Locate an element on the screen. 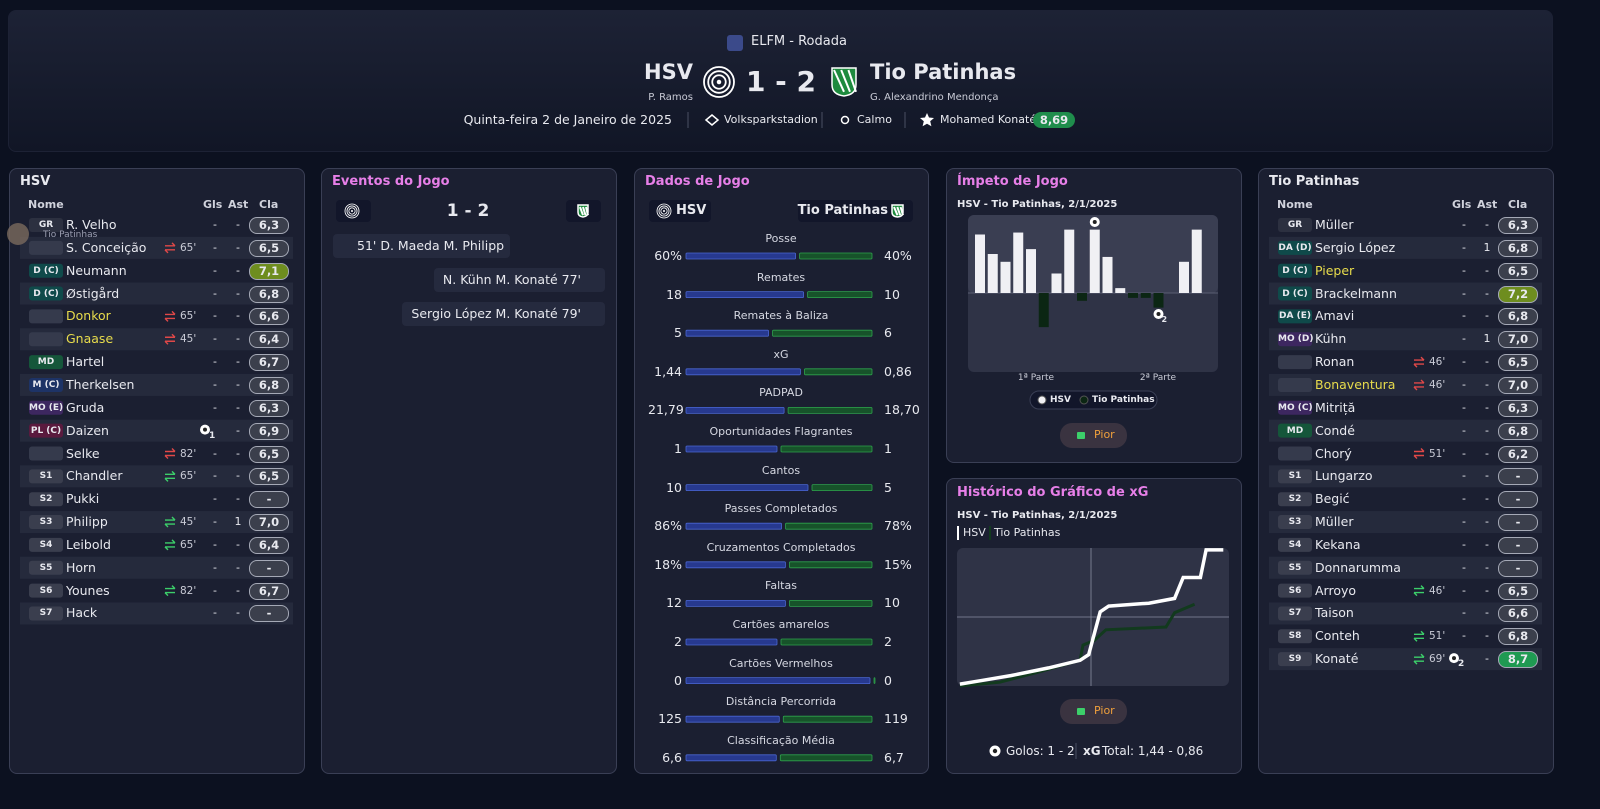  position: S7 is located at coordinates (46, 613).